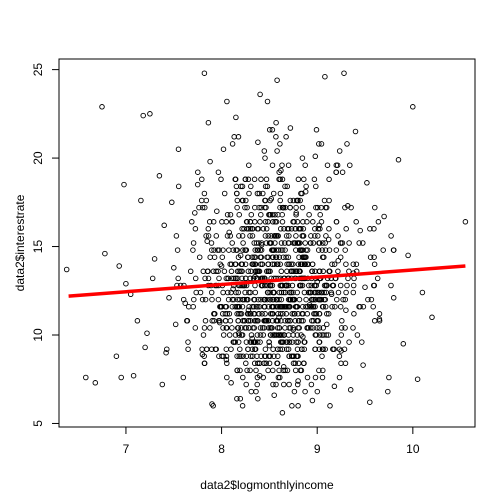 This screenshot has height=504, width=504. Describe the element at coordinates (38, 70) in the screenshot. I see `y-tick-label: 25` at that location.